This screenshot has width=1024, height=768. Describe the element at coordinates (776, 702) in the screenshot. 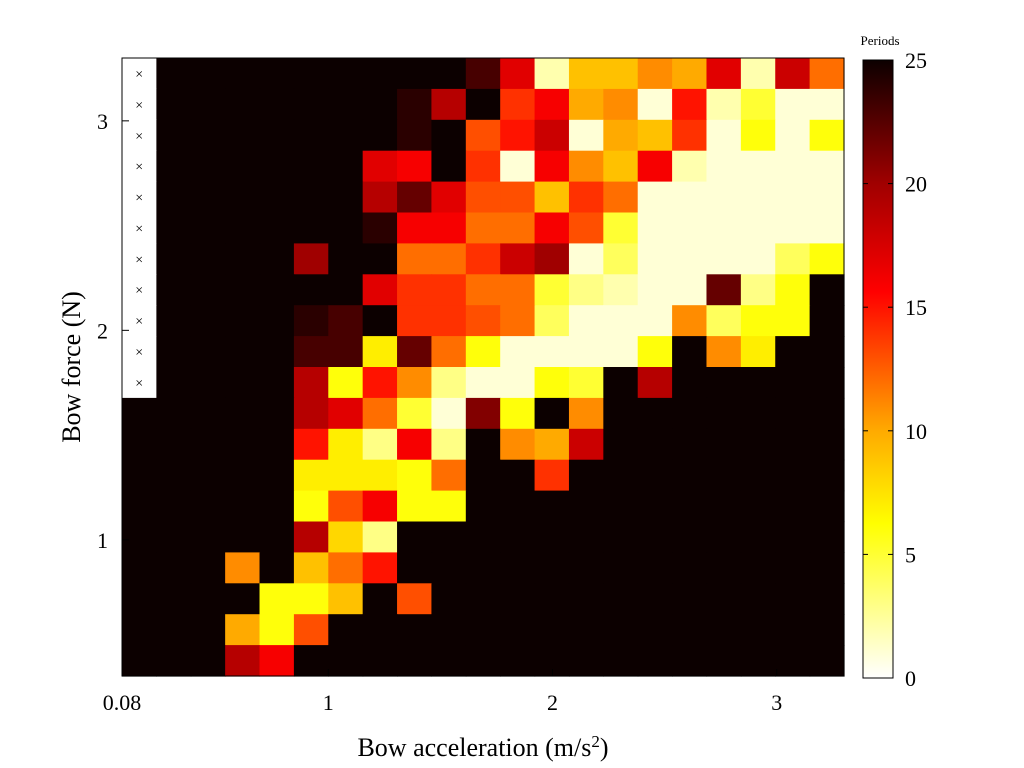

I see `x-tick-label: 3` at that location.